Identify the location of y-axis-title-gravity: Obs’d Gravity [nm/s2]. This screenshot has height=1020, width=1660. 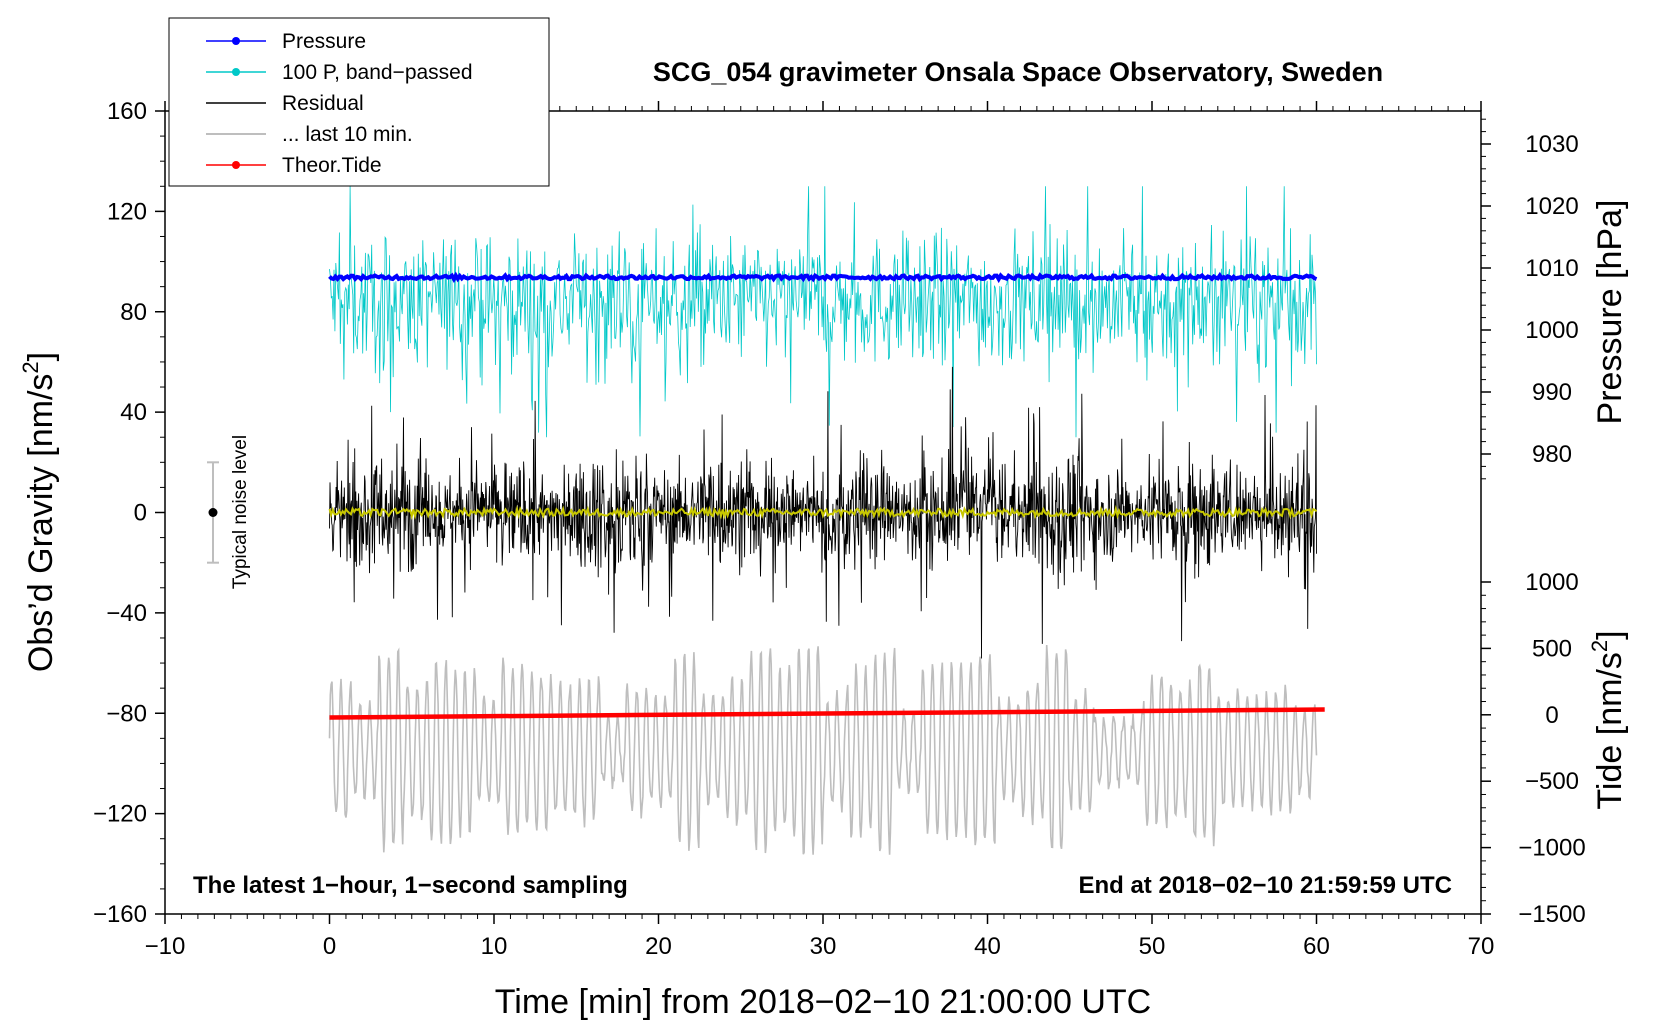
(39, 512).